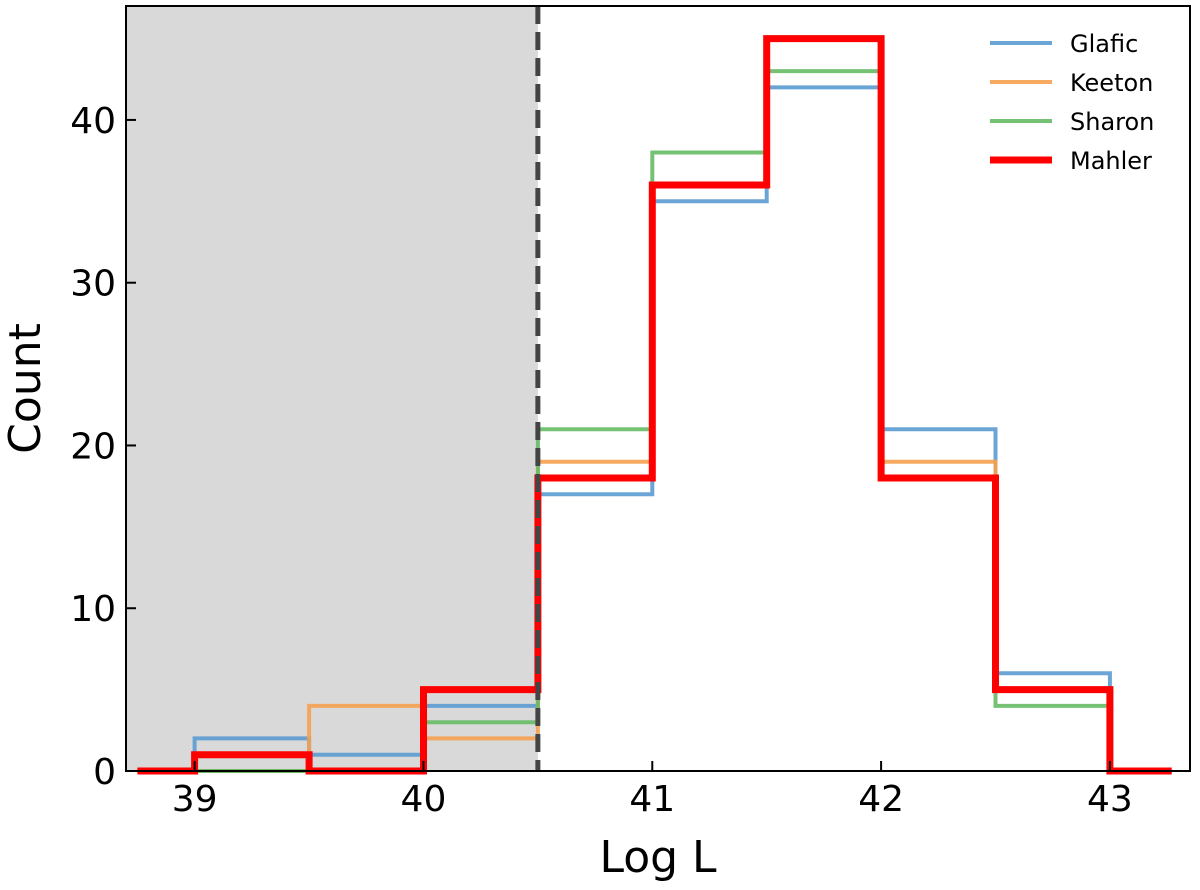 Image resolution: width=1200 pixels, height=890 pixels. What do you see at coordinates (25, 388) in the screenshot?
I see `y-axis-label: Count` at bounding box center [25, 388].